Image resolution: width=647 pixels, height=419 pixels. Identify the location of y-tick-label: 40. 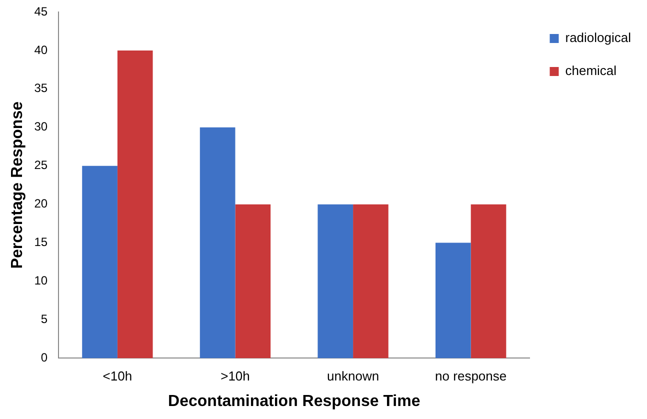
(41, 49).